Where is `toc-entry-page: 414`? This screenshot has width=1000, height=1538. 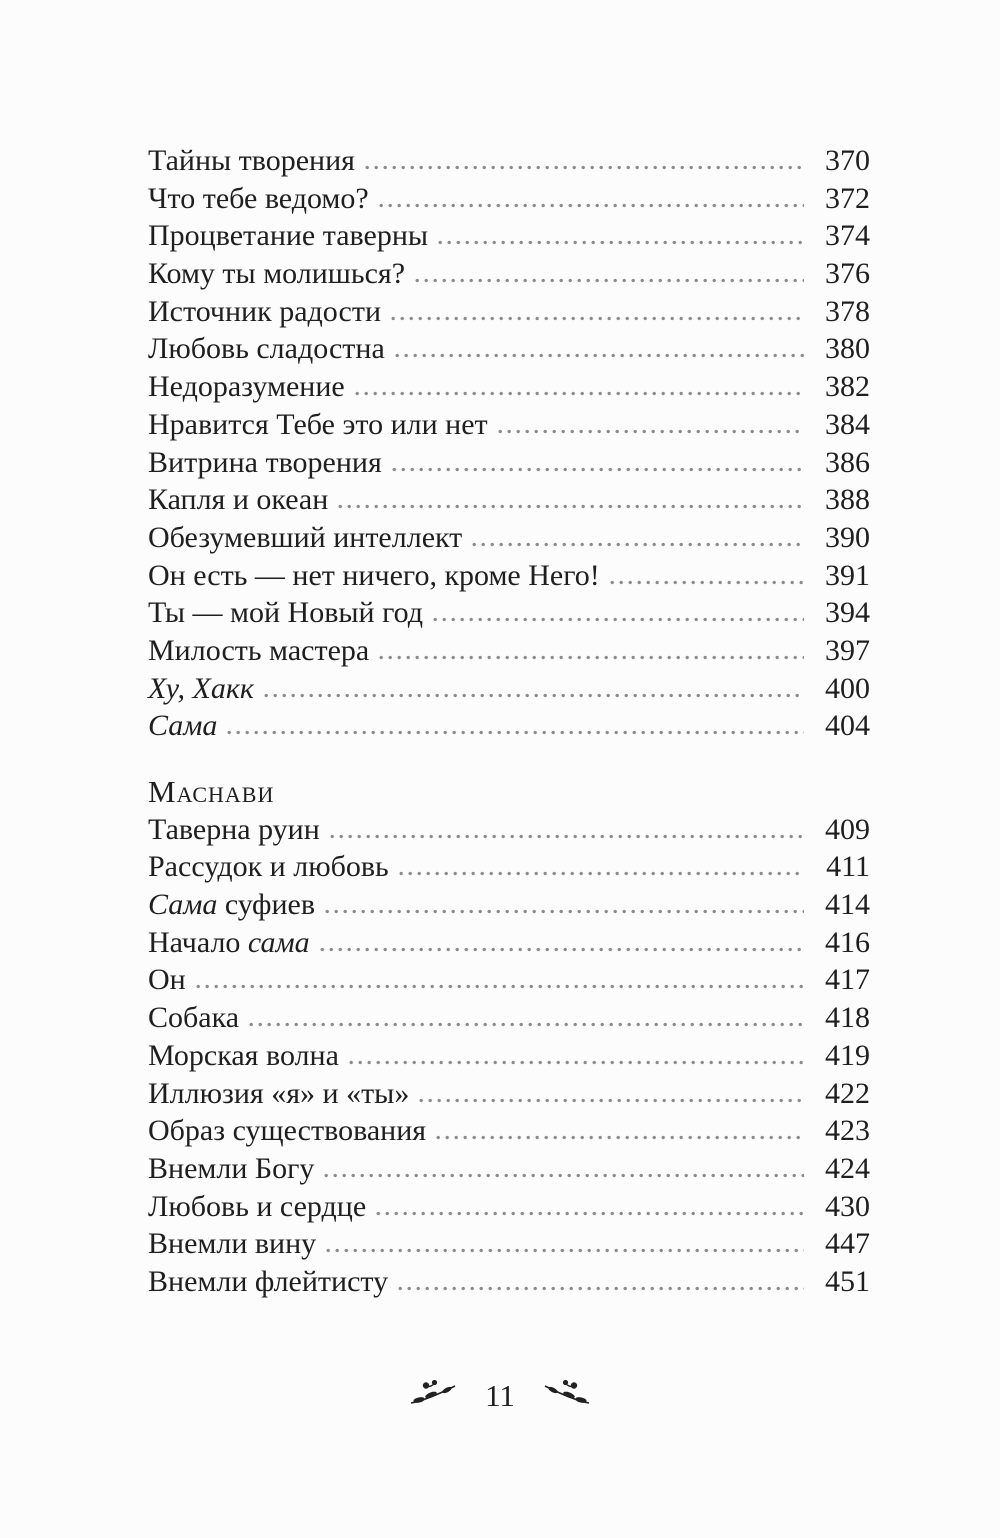 toc-entry-page: 414 is located at coordinates (847, 905).